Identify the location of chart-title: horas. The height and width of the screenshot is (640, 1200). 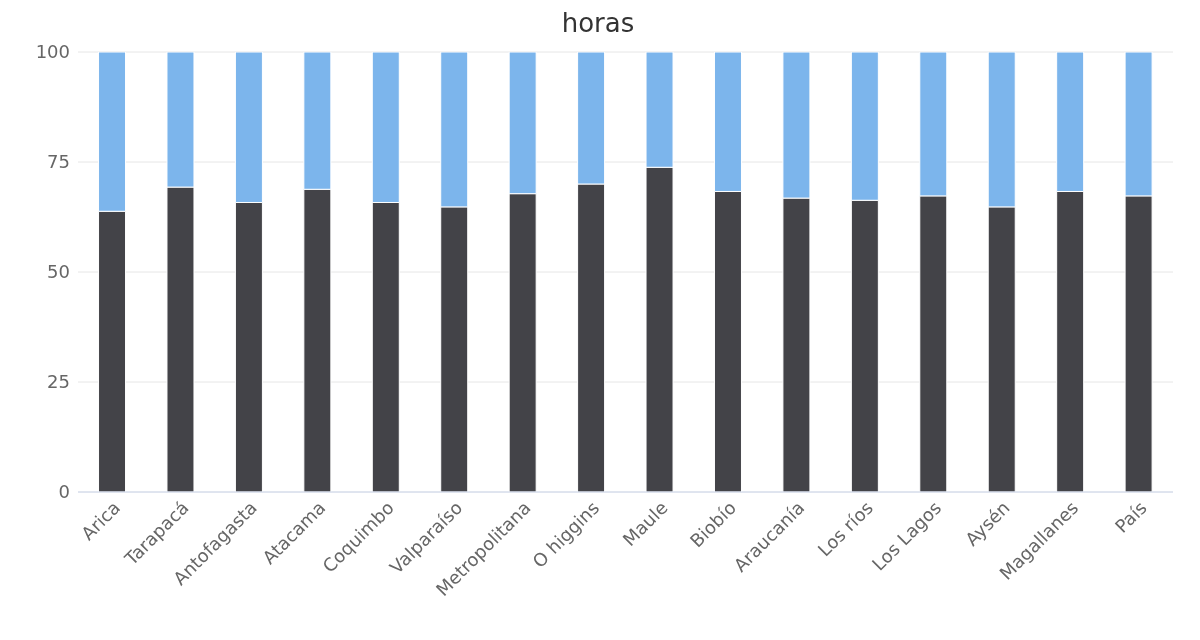
(598, 24).